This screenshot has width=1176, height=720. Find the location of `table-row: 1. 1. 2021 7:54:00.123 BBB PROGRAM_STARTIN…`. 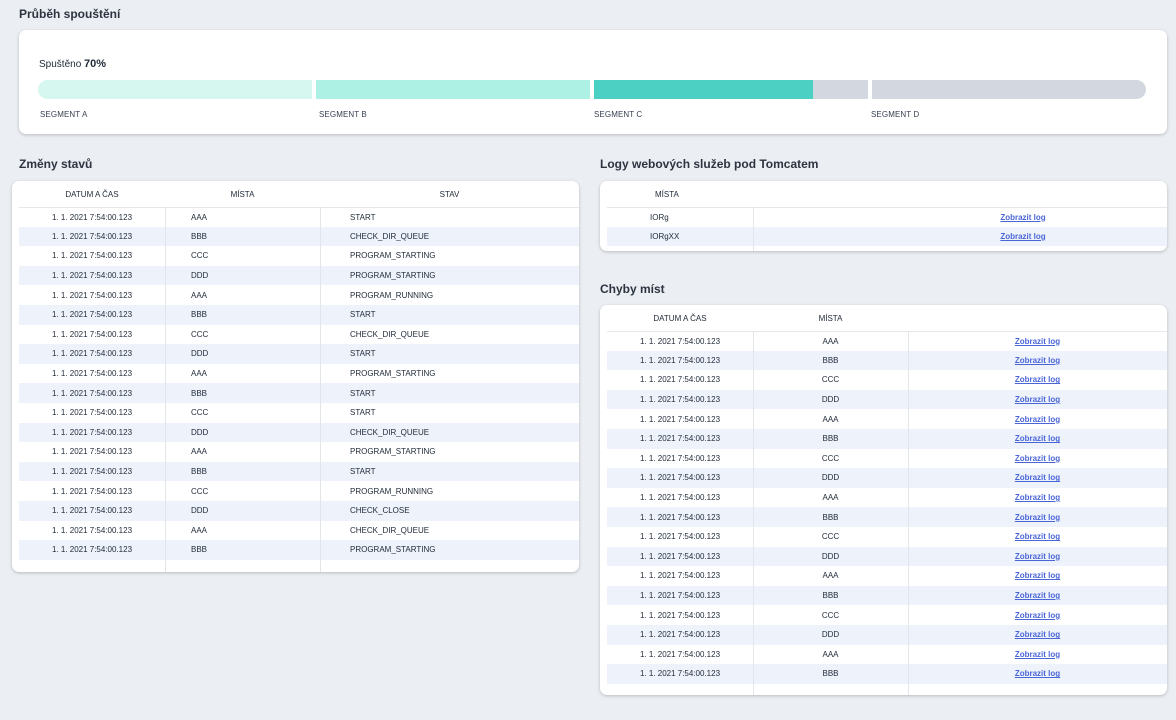

table-row: 1. 1. 2021 7:54:00.123 BBB PROGRAM_STARTIN… is located at coordinates (299, 550).